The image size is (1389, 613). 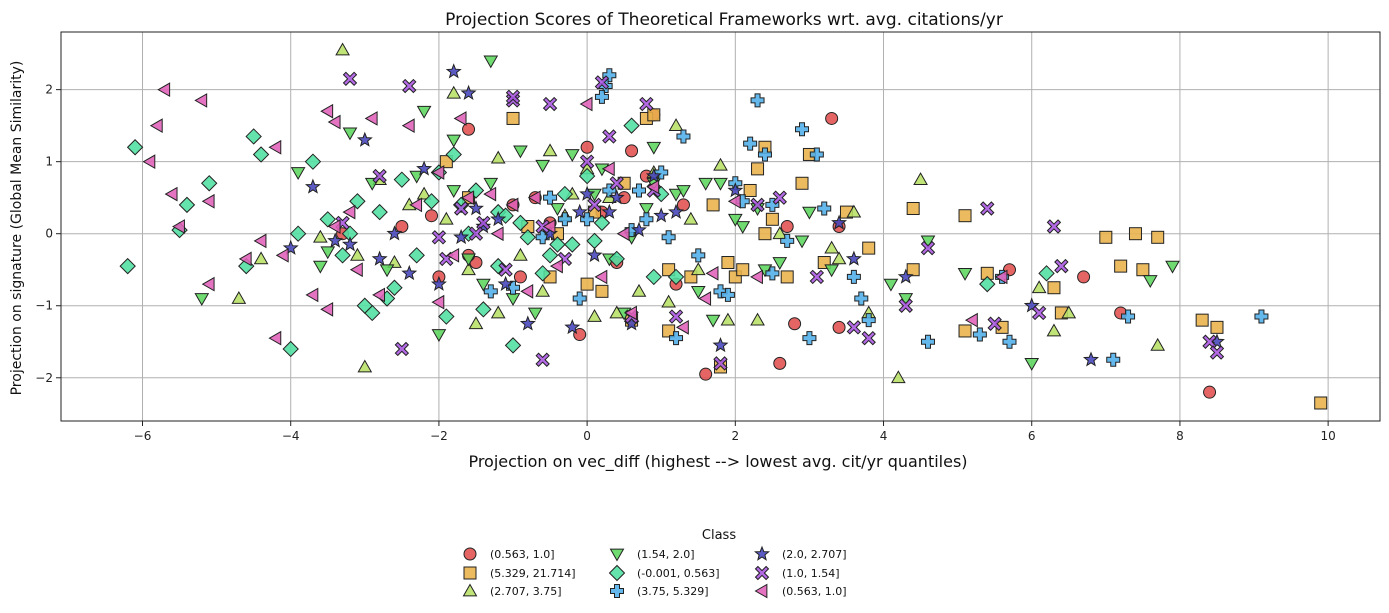 What do you see at coordinates (617, 555) in the screenshot?
I see `legend-marker-triangle-down` at bounding box center [617, 555].